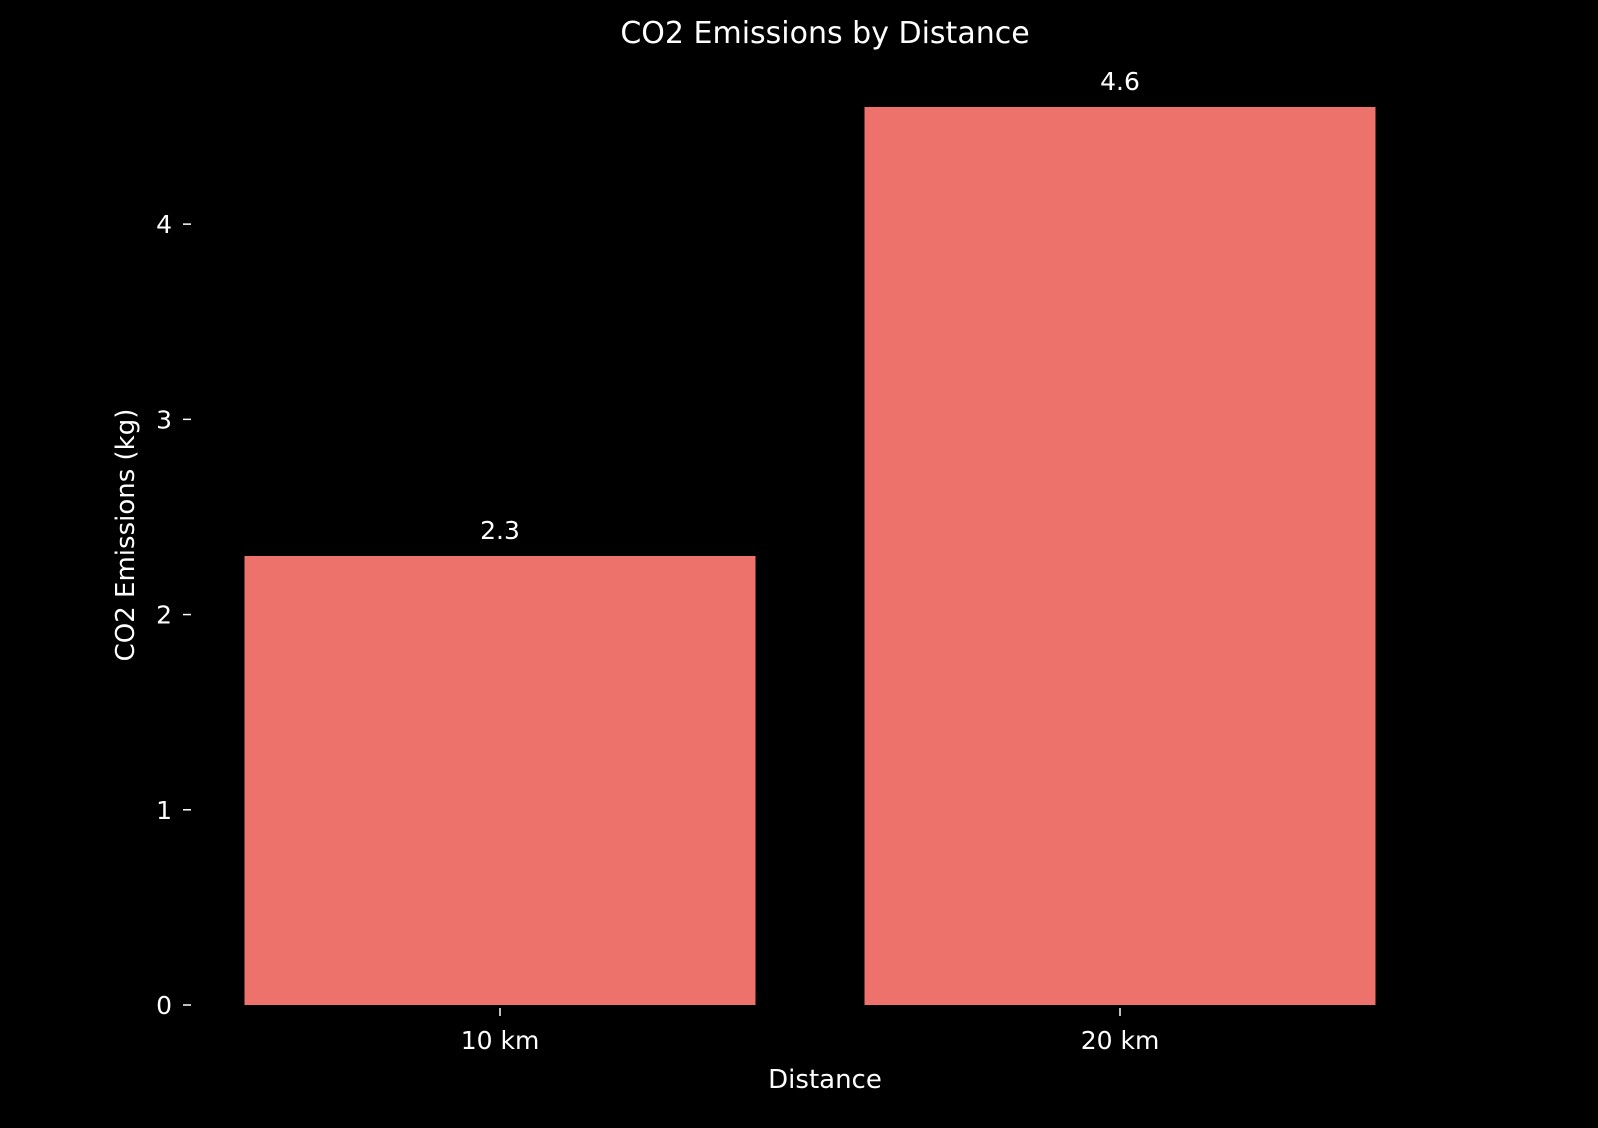  I want to click on x-tick-label: 20 km, so click(1120, 1040).